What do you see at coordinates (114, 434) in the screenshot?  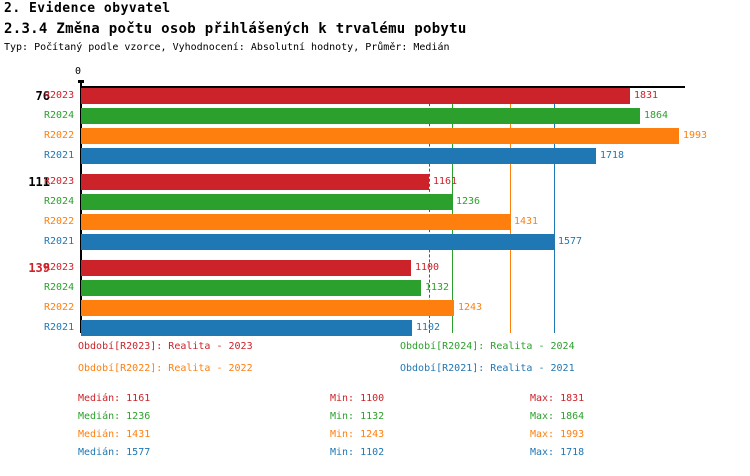 I see `stat-median: Medián: 1431` at bounding box center [114, 434].